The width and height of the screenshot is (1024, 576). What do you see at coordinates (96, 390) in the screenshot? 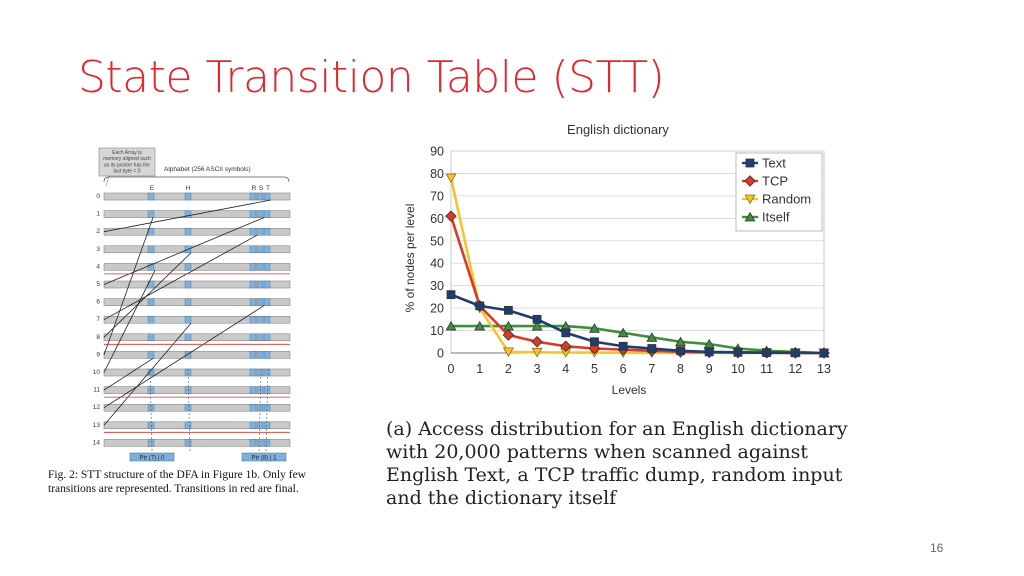
I see `row-label: 11` at bounding box center [96, 390].